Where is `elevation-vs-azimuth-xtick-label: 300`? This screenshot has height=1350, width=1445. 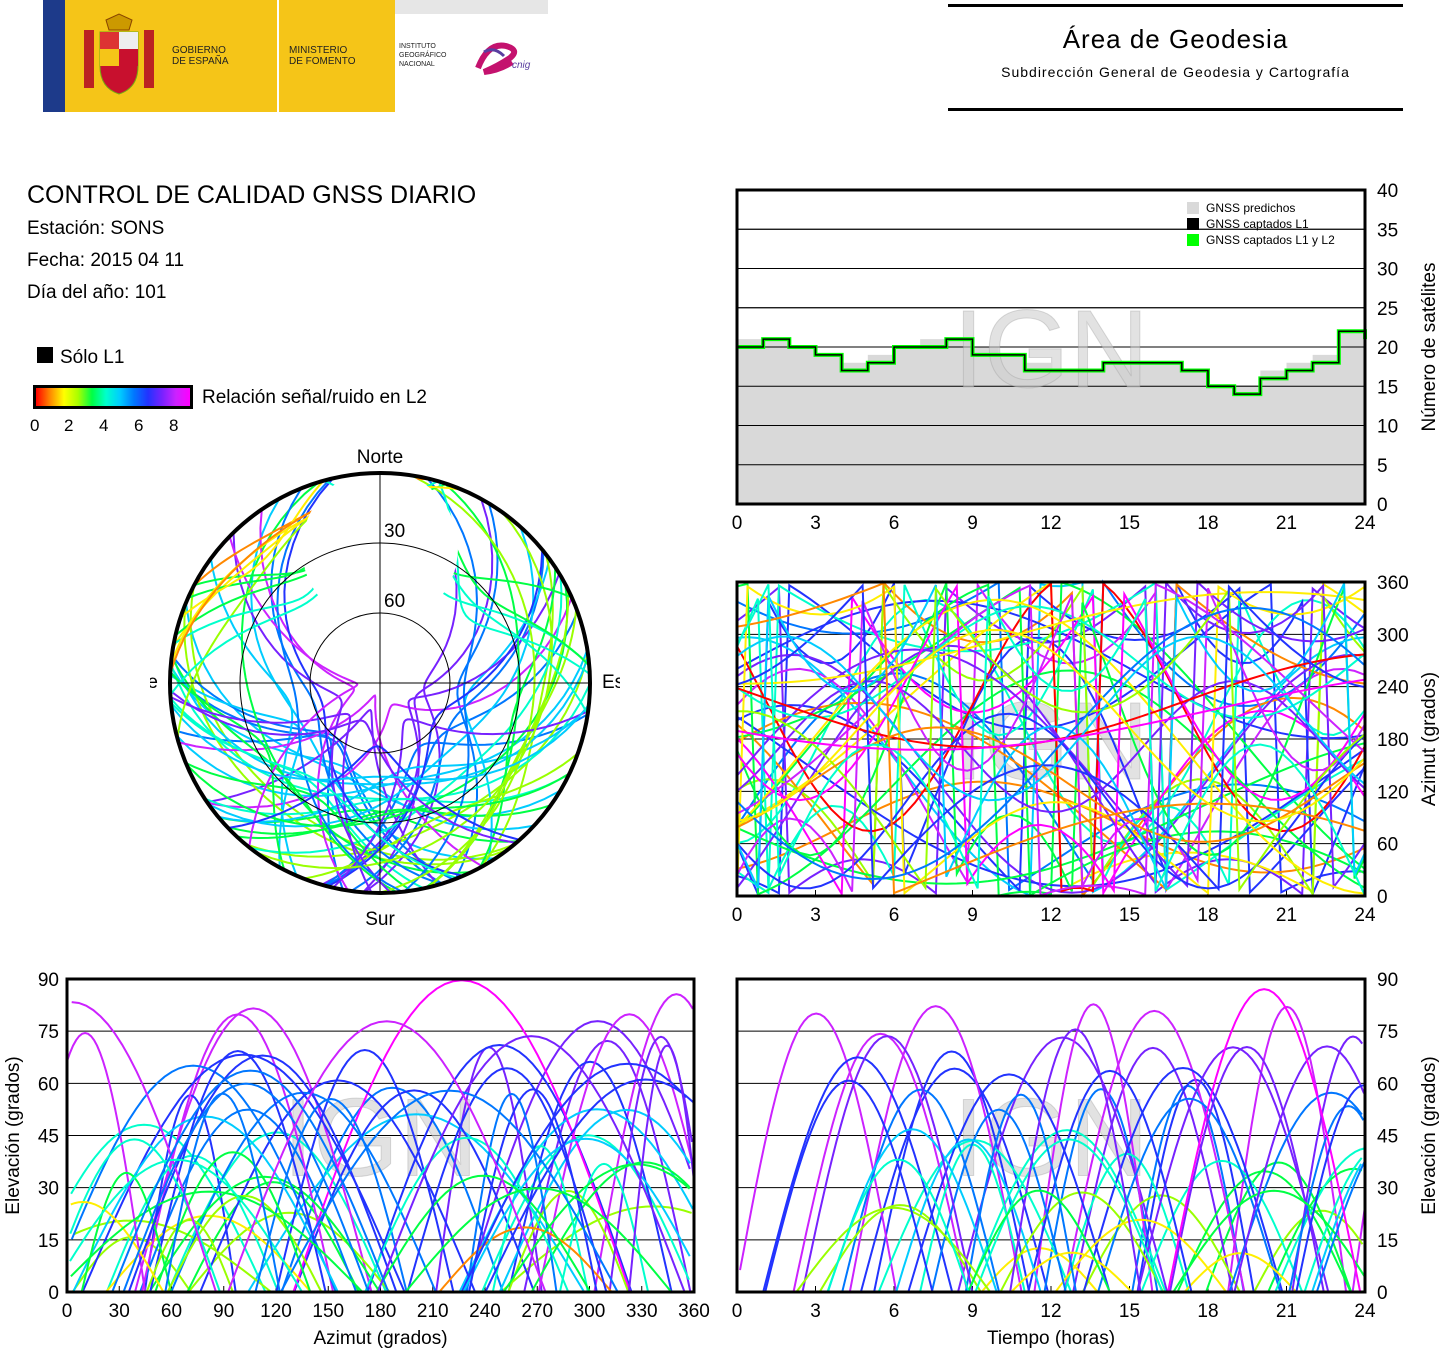
elevation-vs-azimuth-xtick-label: 300 is located at coordinates (590, 1311).